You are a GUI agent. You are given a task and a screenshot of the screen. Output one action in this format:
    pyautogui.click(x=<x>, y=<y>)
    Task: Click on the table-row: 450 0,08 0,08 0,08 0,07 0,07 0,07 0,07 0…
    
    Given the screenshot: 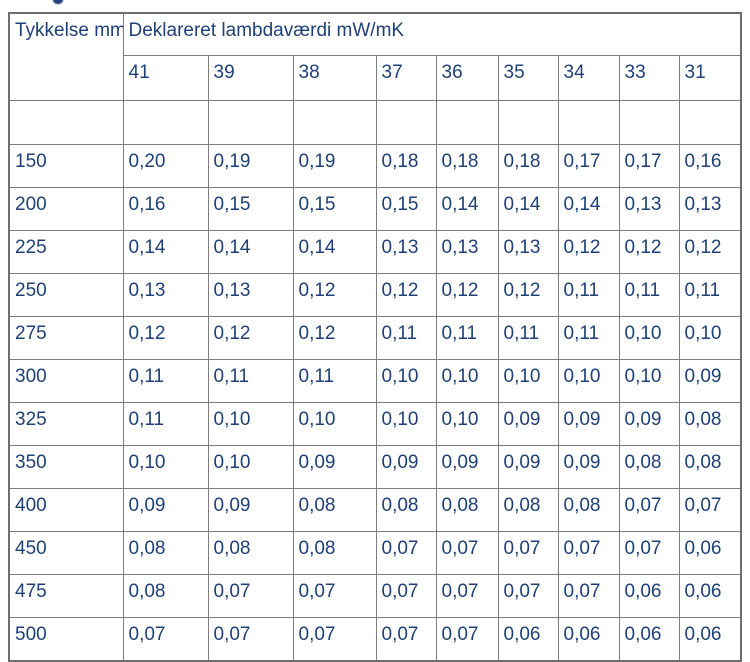 What is the action you would take?
    pyautogui.click(x=375, y=553)
    